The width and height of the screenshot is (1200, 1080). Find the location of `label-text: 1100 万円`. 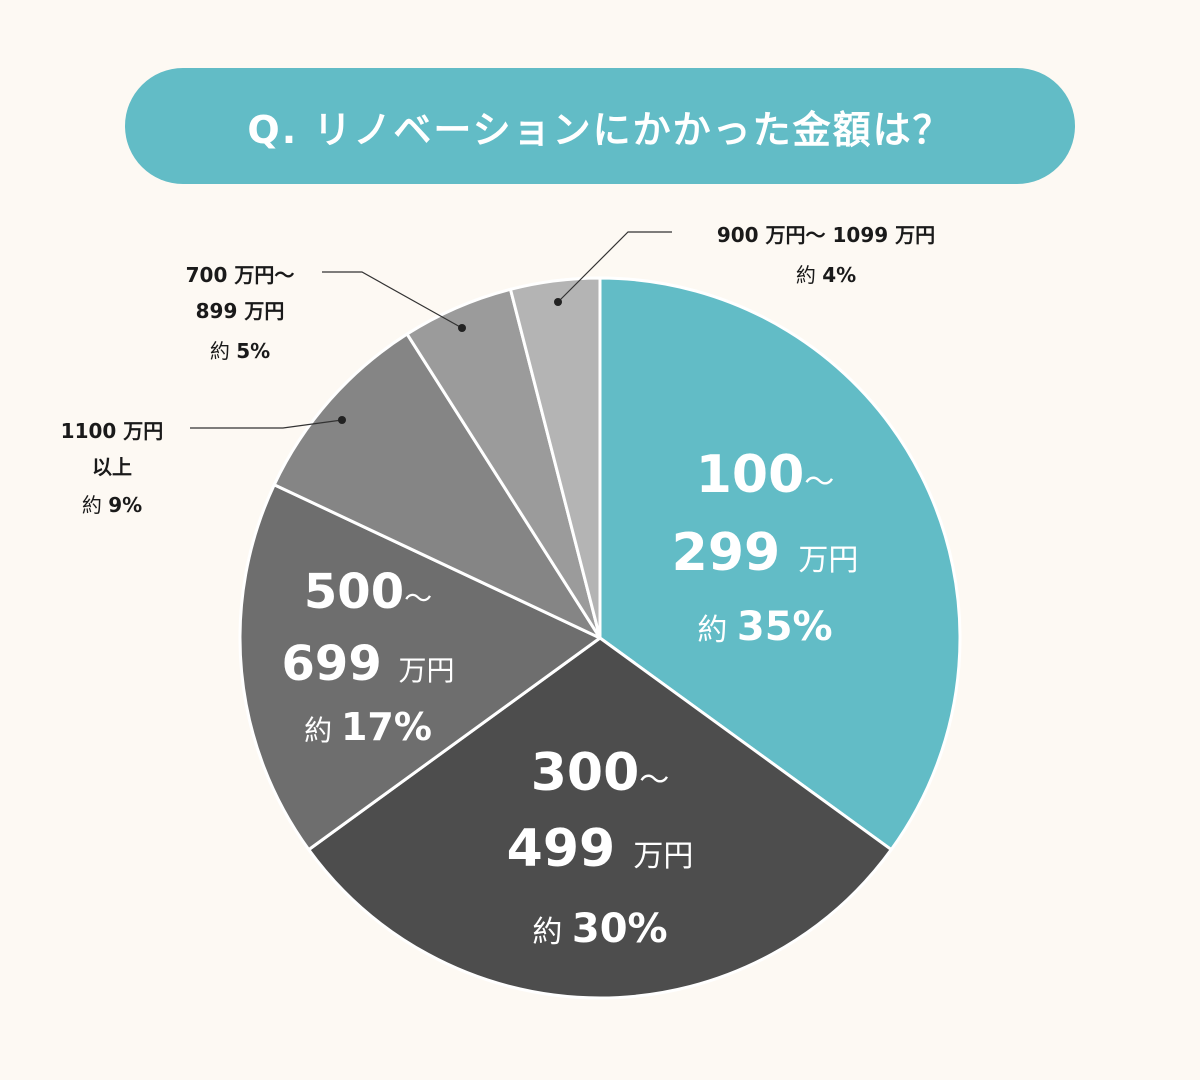

label-text: 1100 万円 is located at coordinates (112, 431).